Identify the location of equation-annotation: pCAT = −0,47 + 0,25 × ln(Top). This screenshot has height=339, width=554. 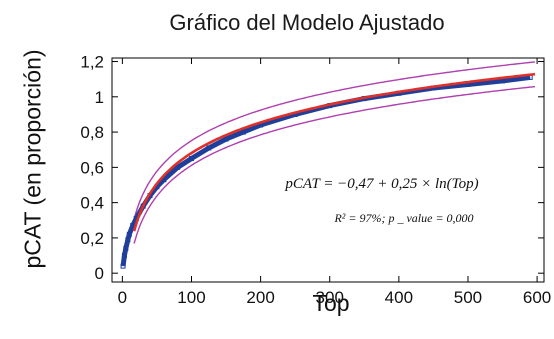
(381, 184).